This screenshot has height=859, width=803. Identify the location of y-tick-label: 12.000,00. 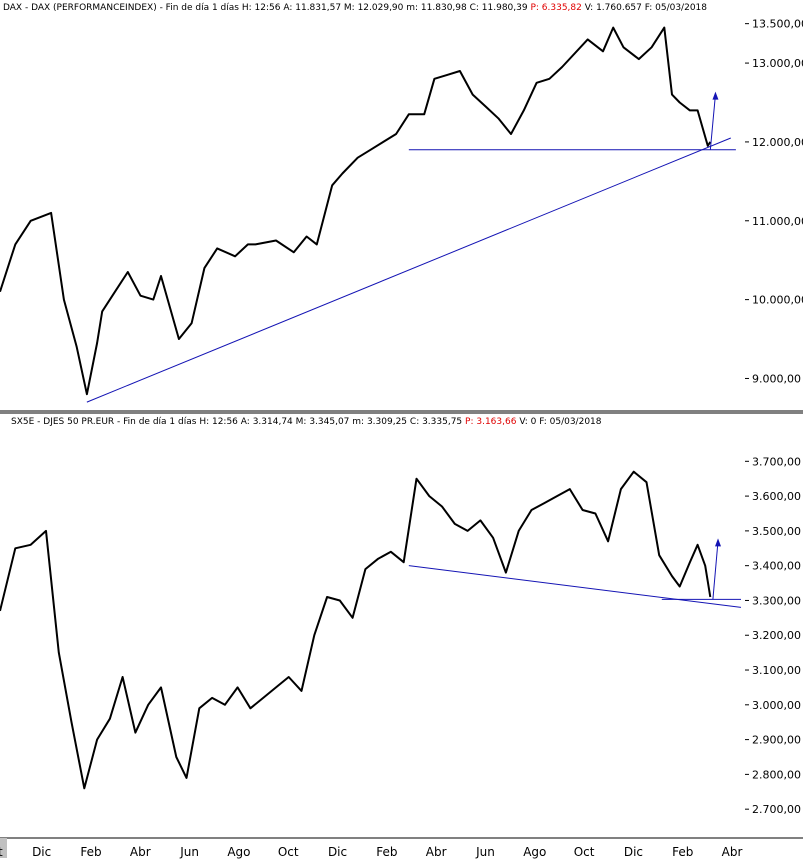
(777, 142).